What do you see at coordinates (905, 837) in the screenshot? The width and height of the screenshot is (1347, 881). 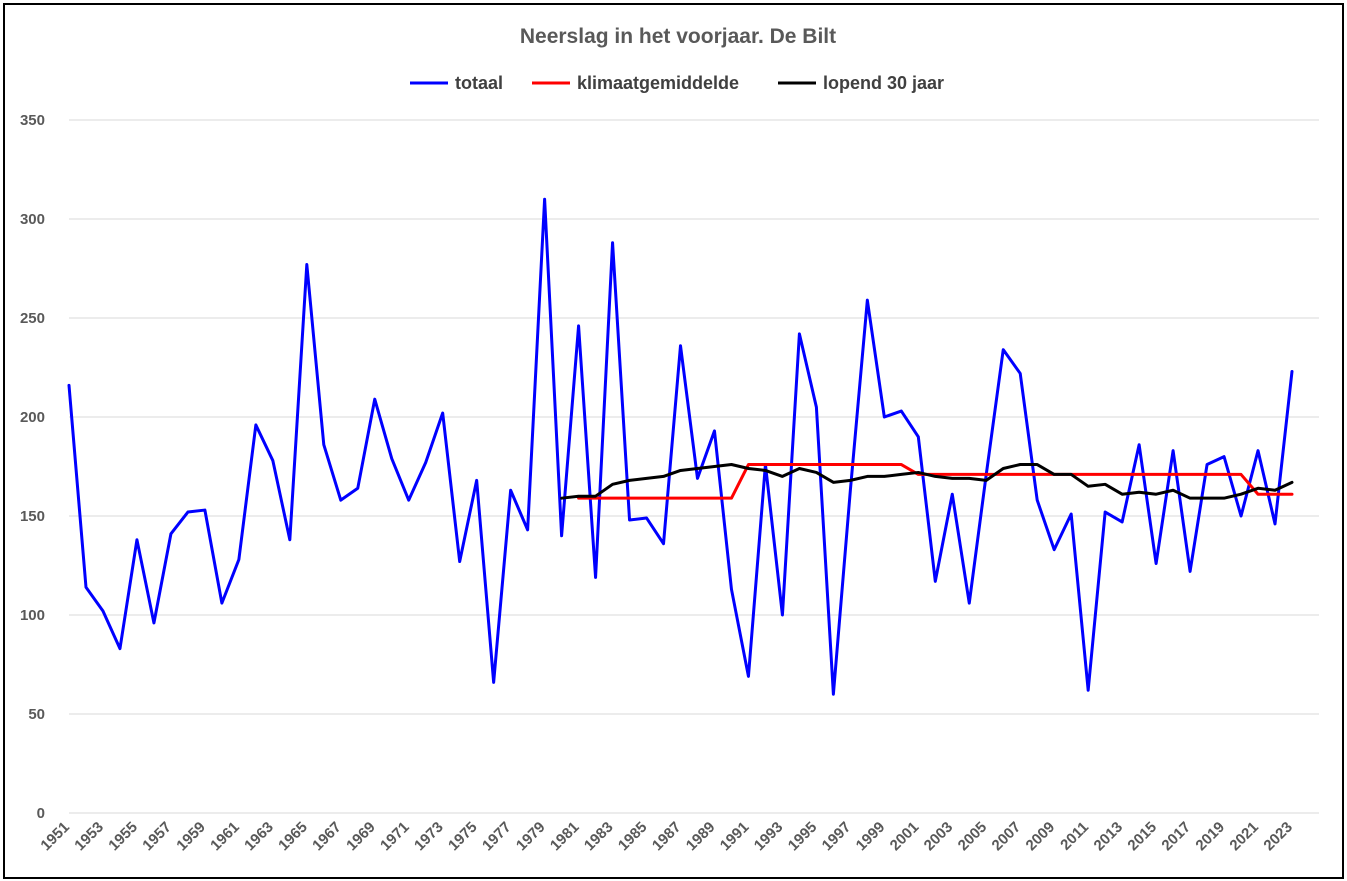 I see `x-tick-label: 2001` at bounding box center [905, 837].